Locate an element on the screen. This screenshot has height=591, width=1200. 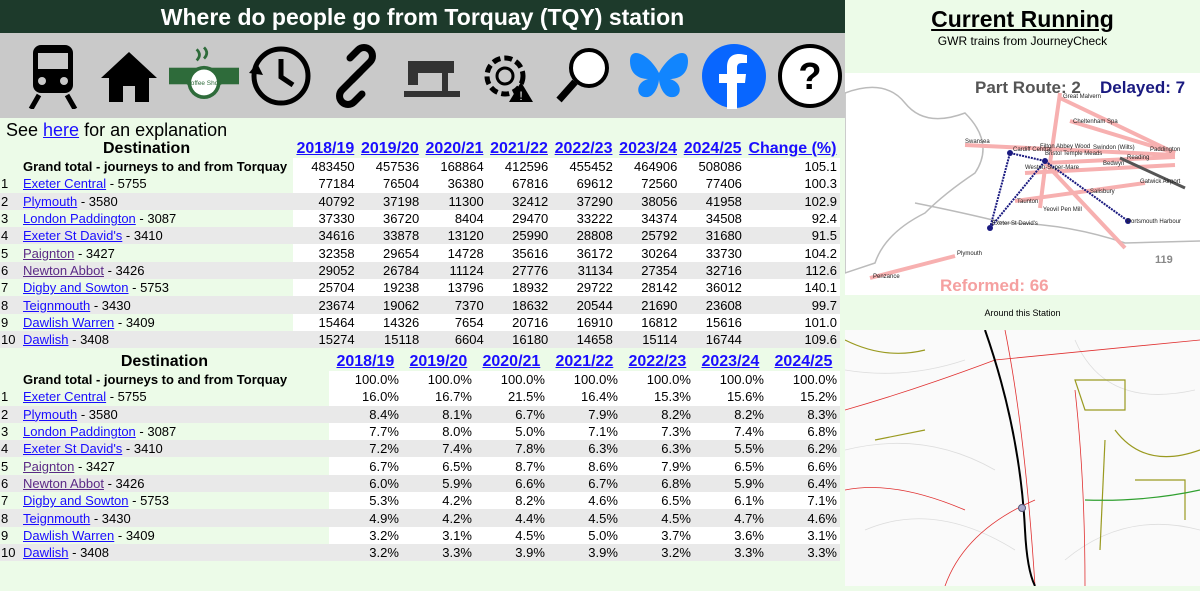
coffee-shop-icon: Coffee Shop is located at coordinates (204, 76).